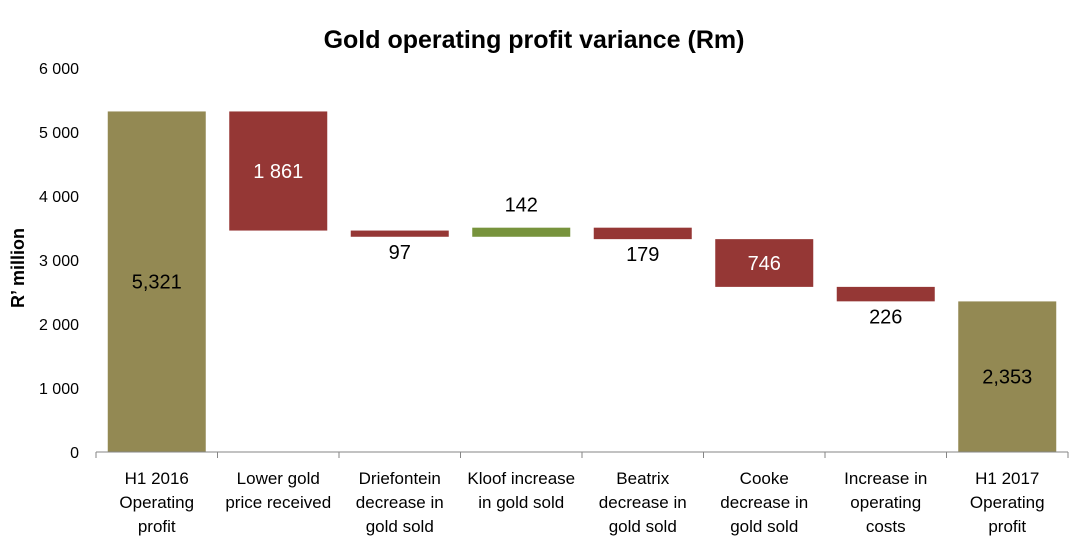  Describe the element at coordinates (1007, 478) in the screenshot. I see `x-category-line: H1 2017` at that location.